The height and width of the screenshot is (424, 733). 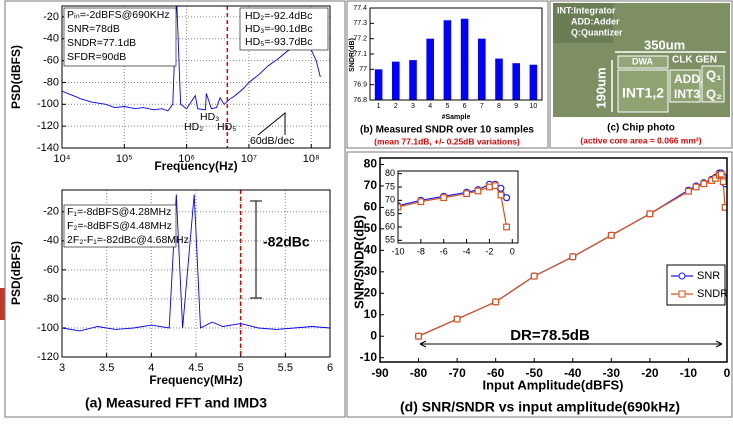 What do you see at coordinates (713, 84) in the screenshot?
I see `q-block` at bounding box center [713, 84].